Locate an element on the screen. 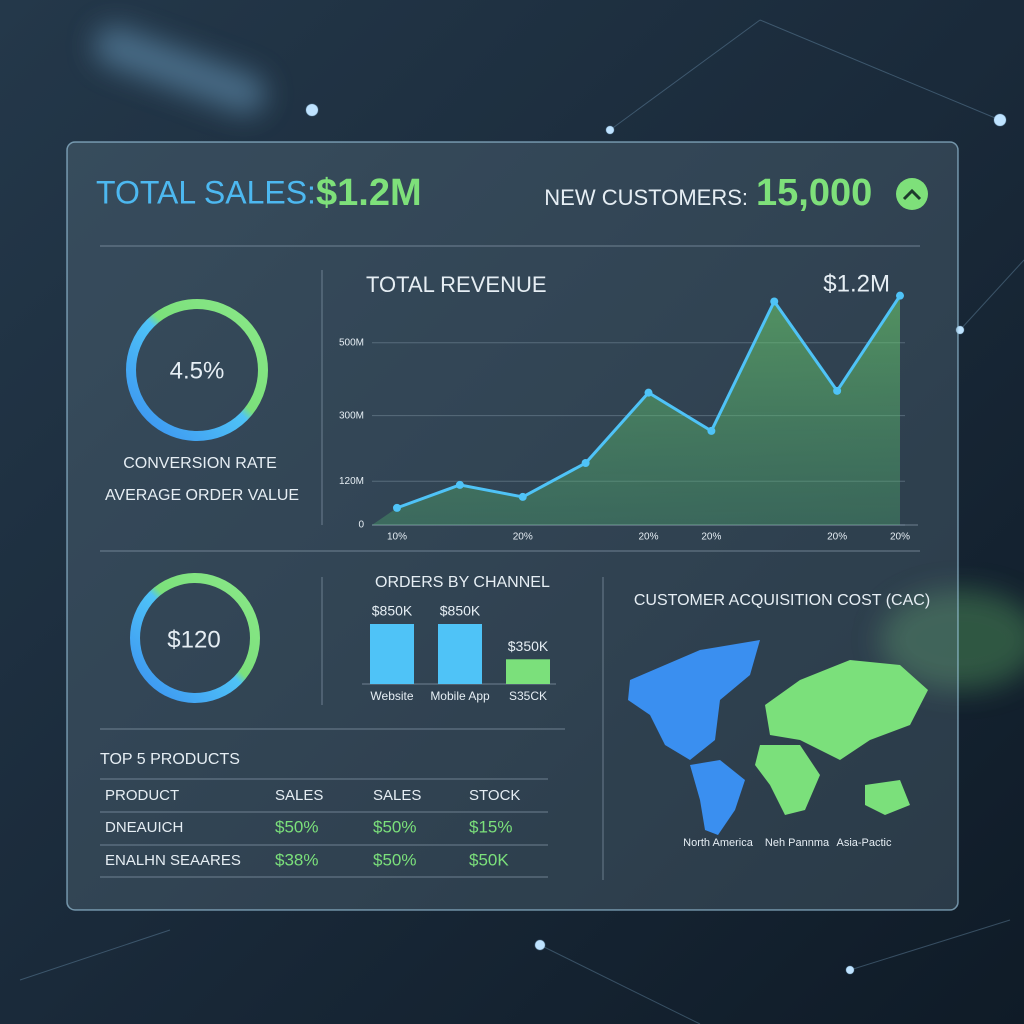 This screenshot has width=1024, height=1024. aov-value: $120 is located at coordinates (193, 639).